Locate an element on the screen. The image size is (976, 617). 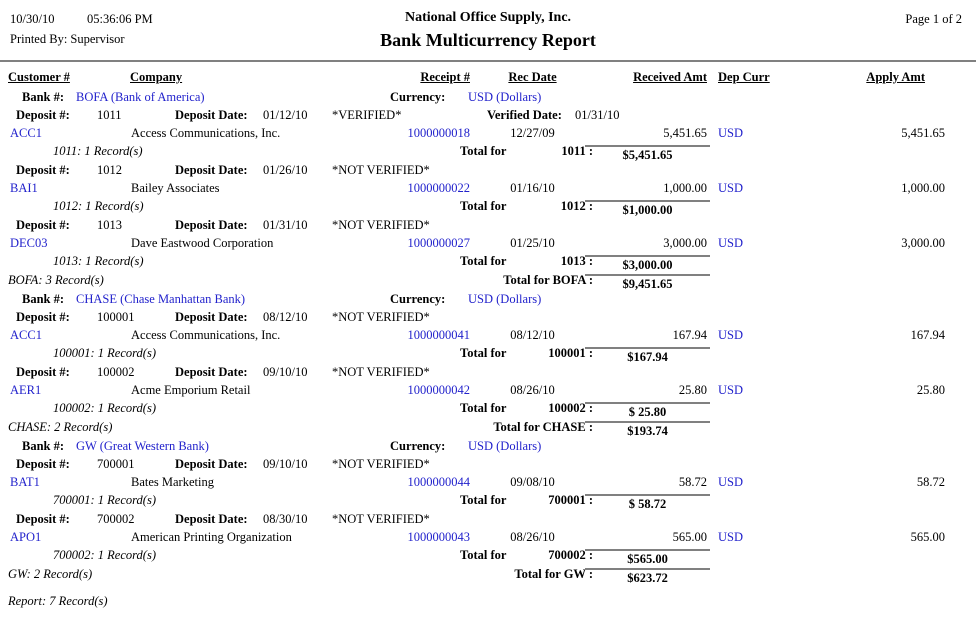
rec-date-cell: 08/26/10 is located at coordinates (532, 537).